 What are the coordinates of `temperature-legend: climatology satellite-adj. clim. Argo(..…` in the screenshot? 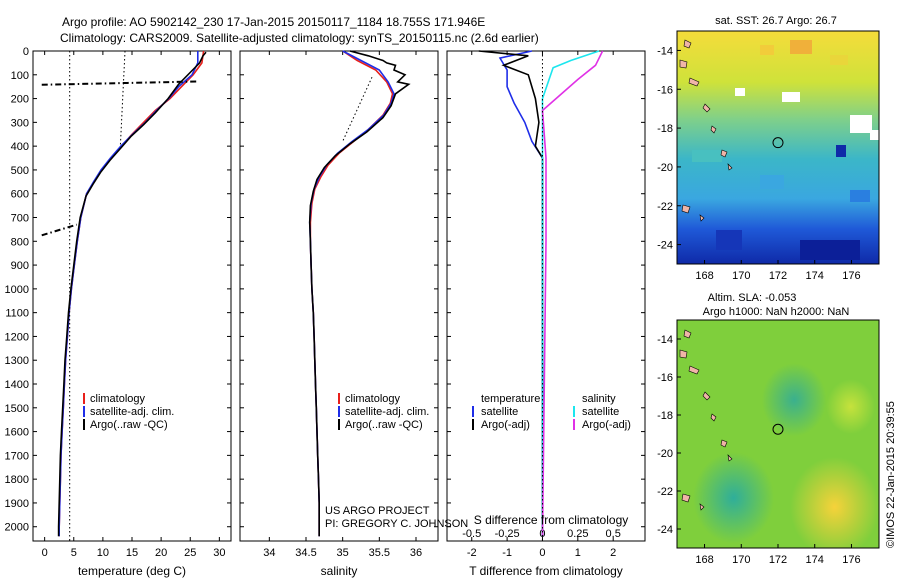 It's located at (128, 412).